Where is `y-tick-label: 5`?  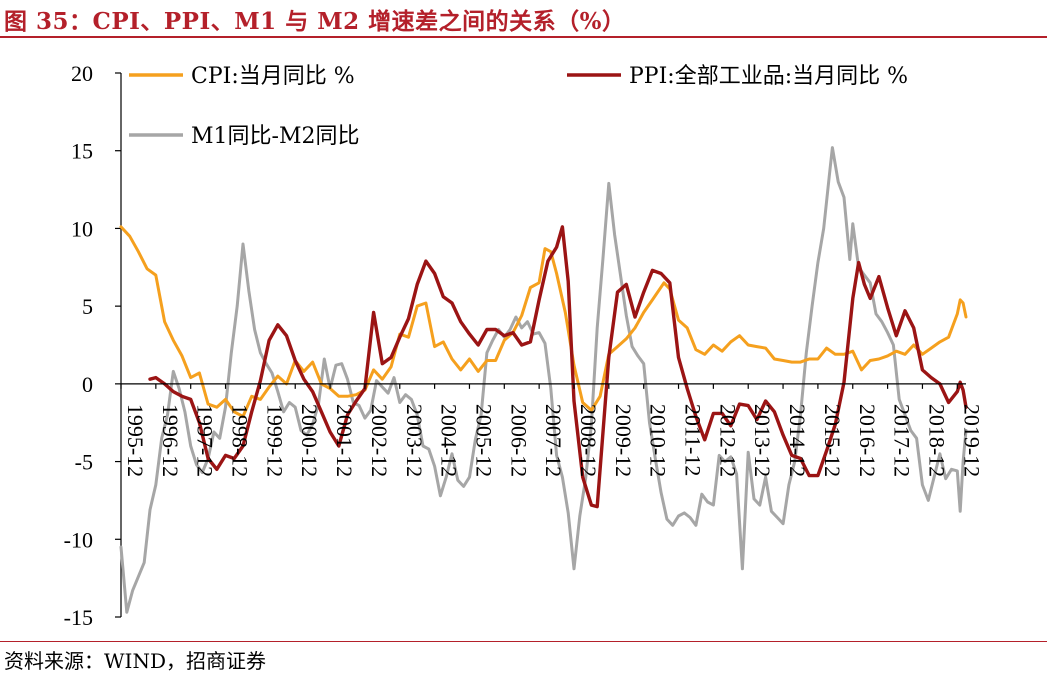
y-tick-label: 5 is located at coordinates (87, 306).